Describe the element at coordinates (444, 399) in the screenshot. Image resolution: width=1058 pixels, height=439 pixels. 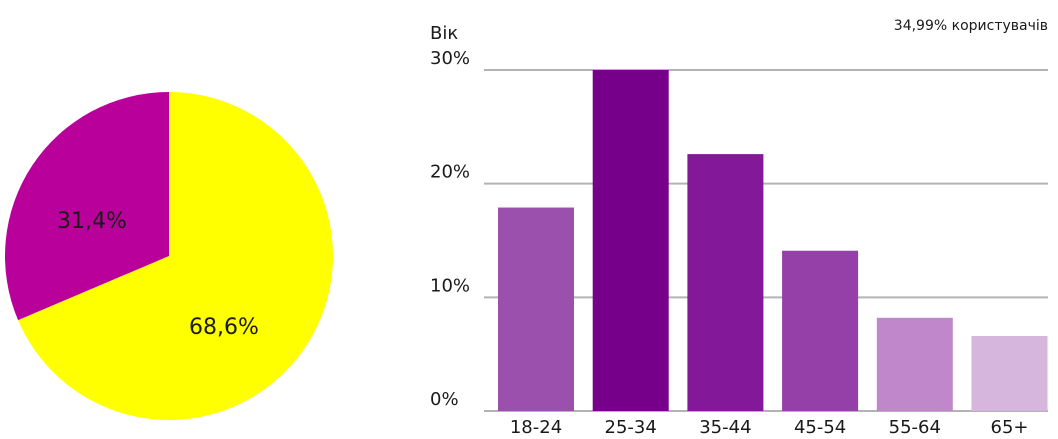
I see `y-tick-label-0: 0%` at that location.